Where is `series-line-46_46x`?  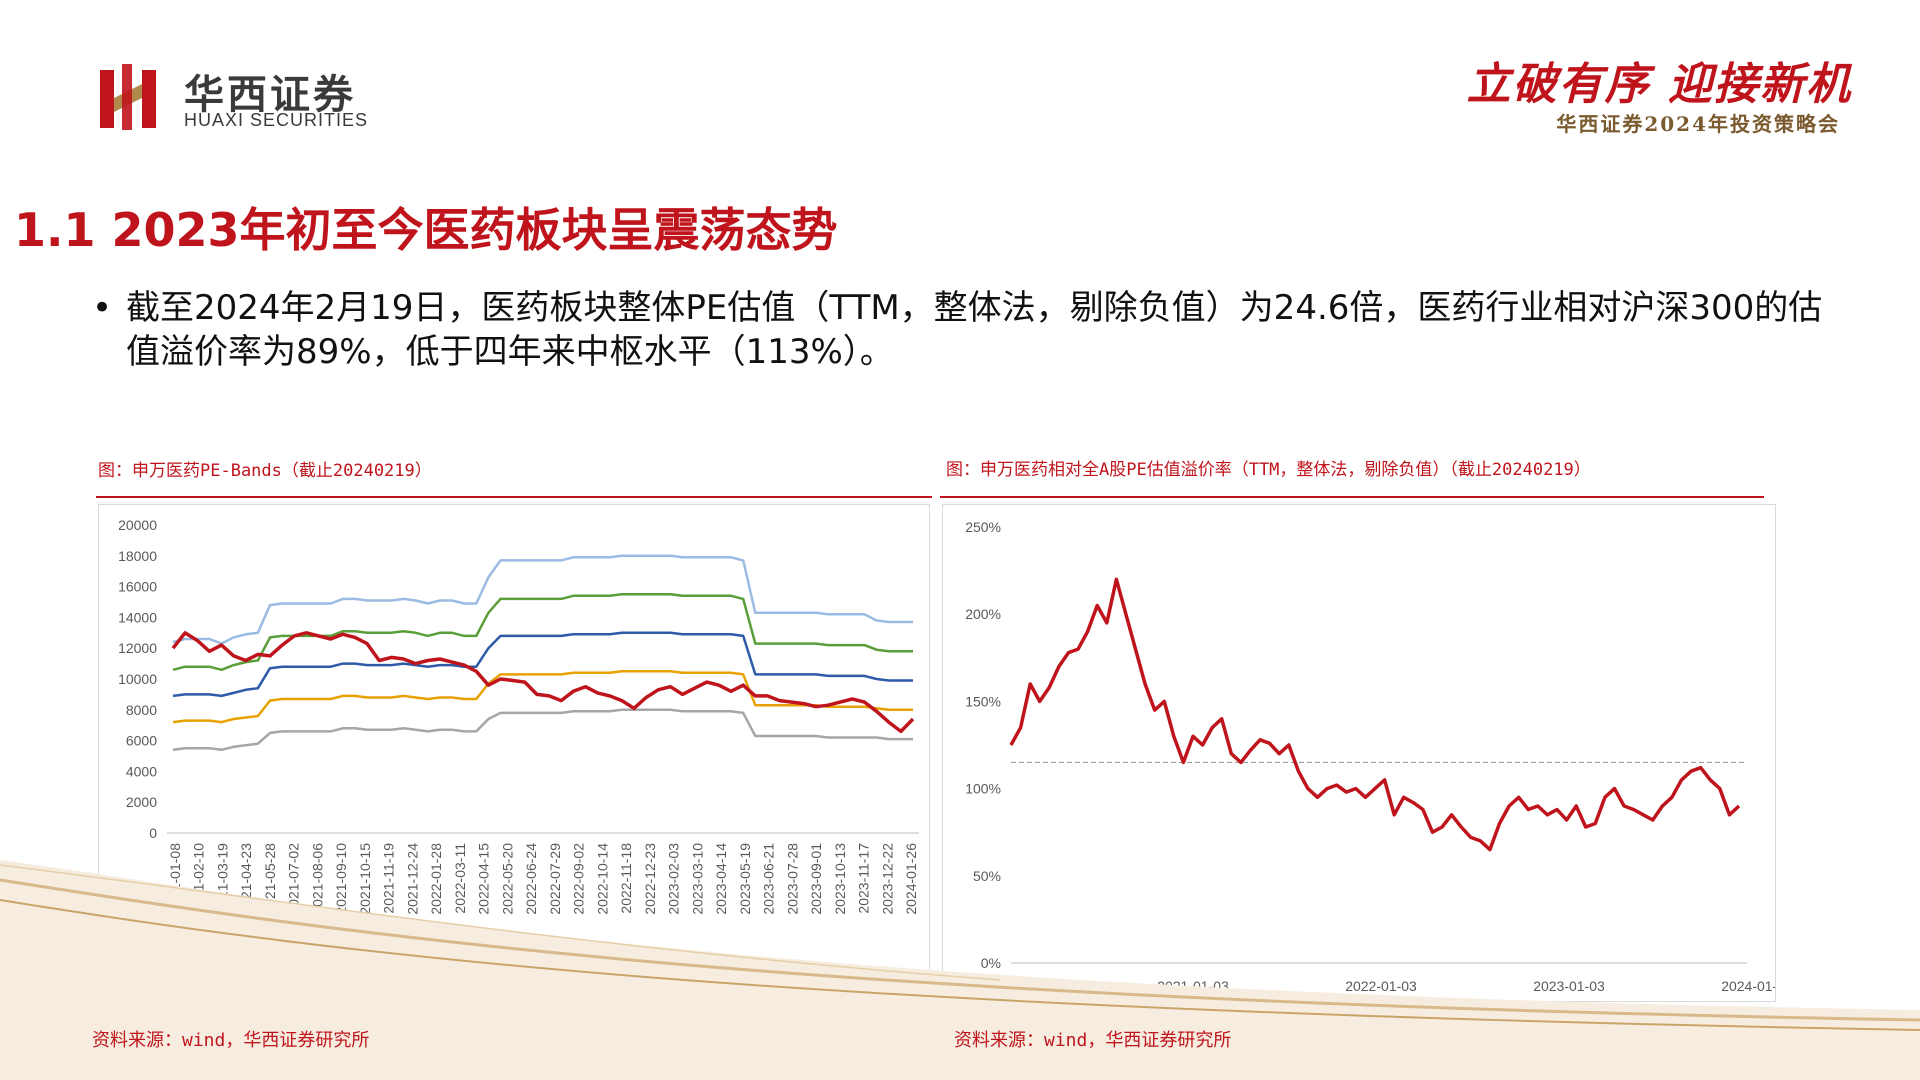
series-line-46_46x is located at coordinates (542, 599).